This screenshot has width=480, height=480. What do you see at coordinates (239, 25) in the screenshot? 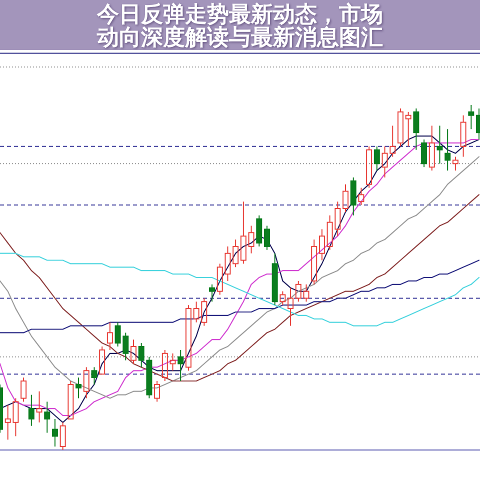
I see `chart-title: 今日反弹走势最新动态，市场动向深度解读与最新消息图汇` at bounding box center [239, 25].